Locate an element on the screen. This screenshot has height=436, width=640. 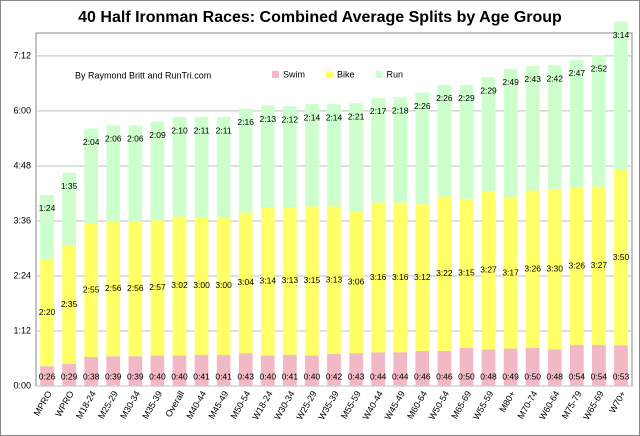
data-label: 2:47 is located at coordinates (577, 73).